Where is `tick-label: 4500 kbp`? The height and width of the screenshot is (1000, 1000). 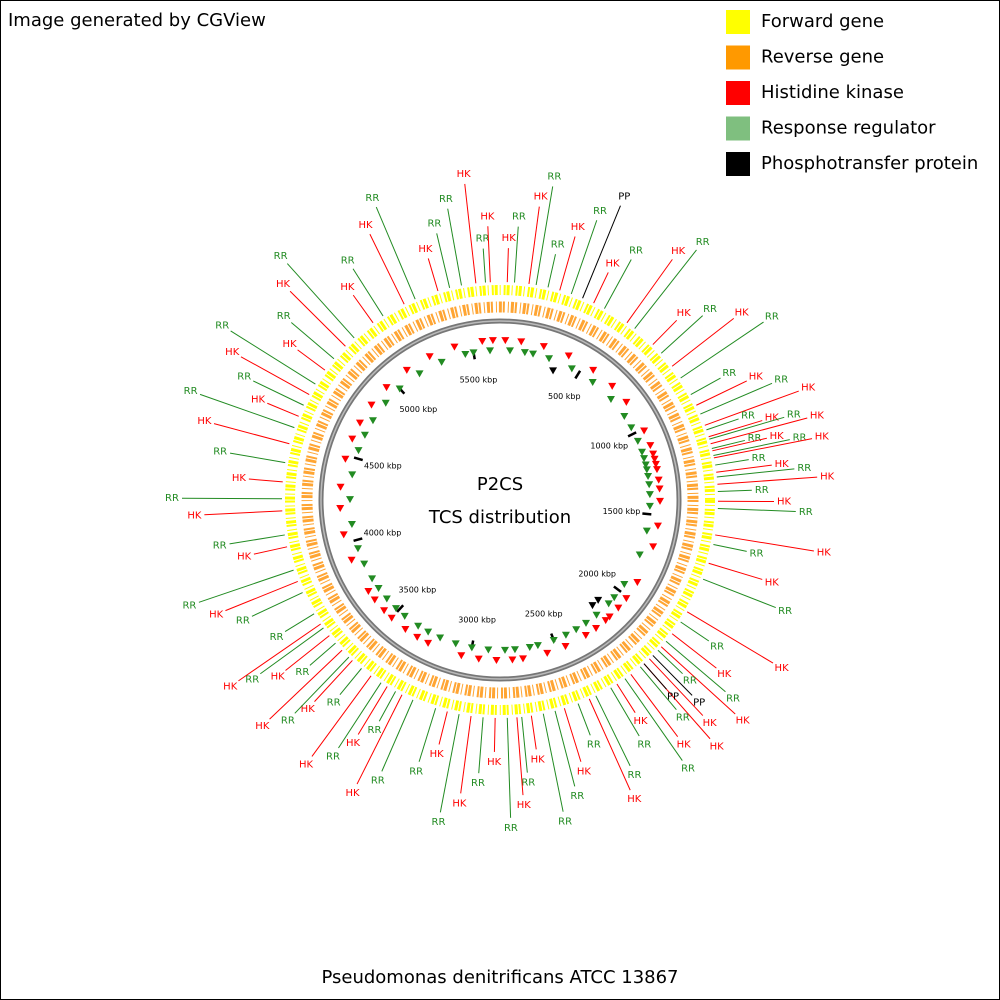 tick-label: 4500 kbp is located at coordinates (383, 465).